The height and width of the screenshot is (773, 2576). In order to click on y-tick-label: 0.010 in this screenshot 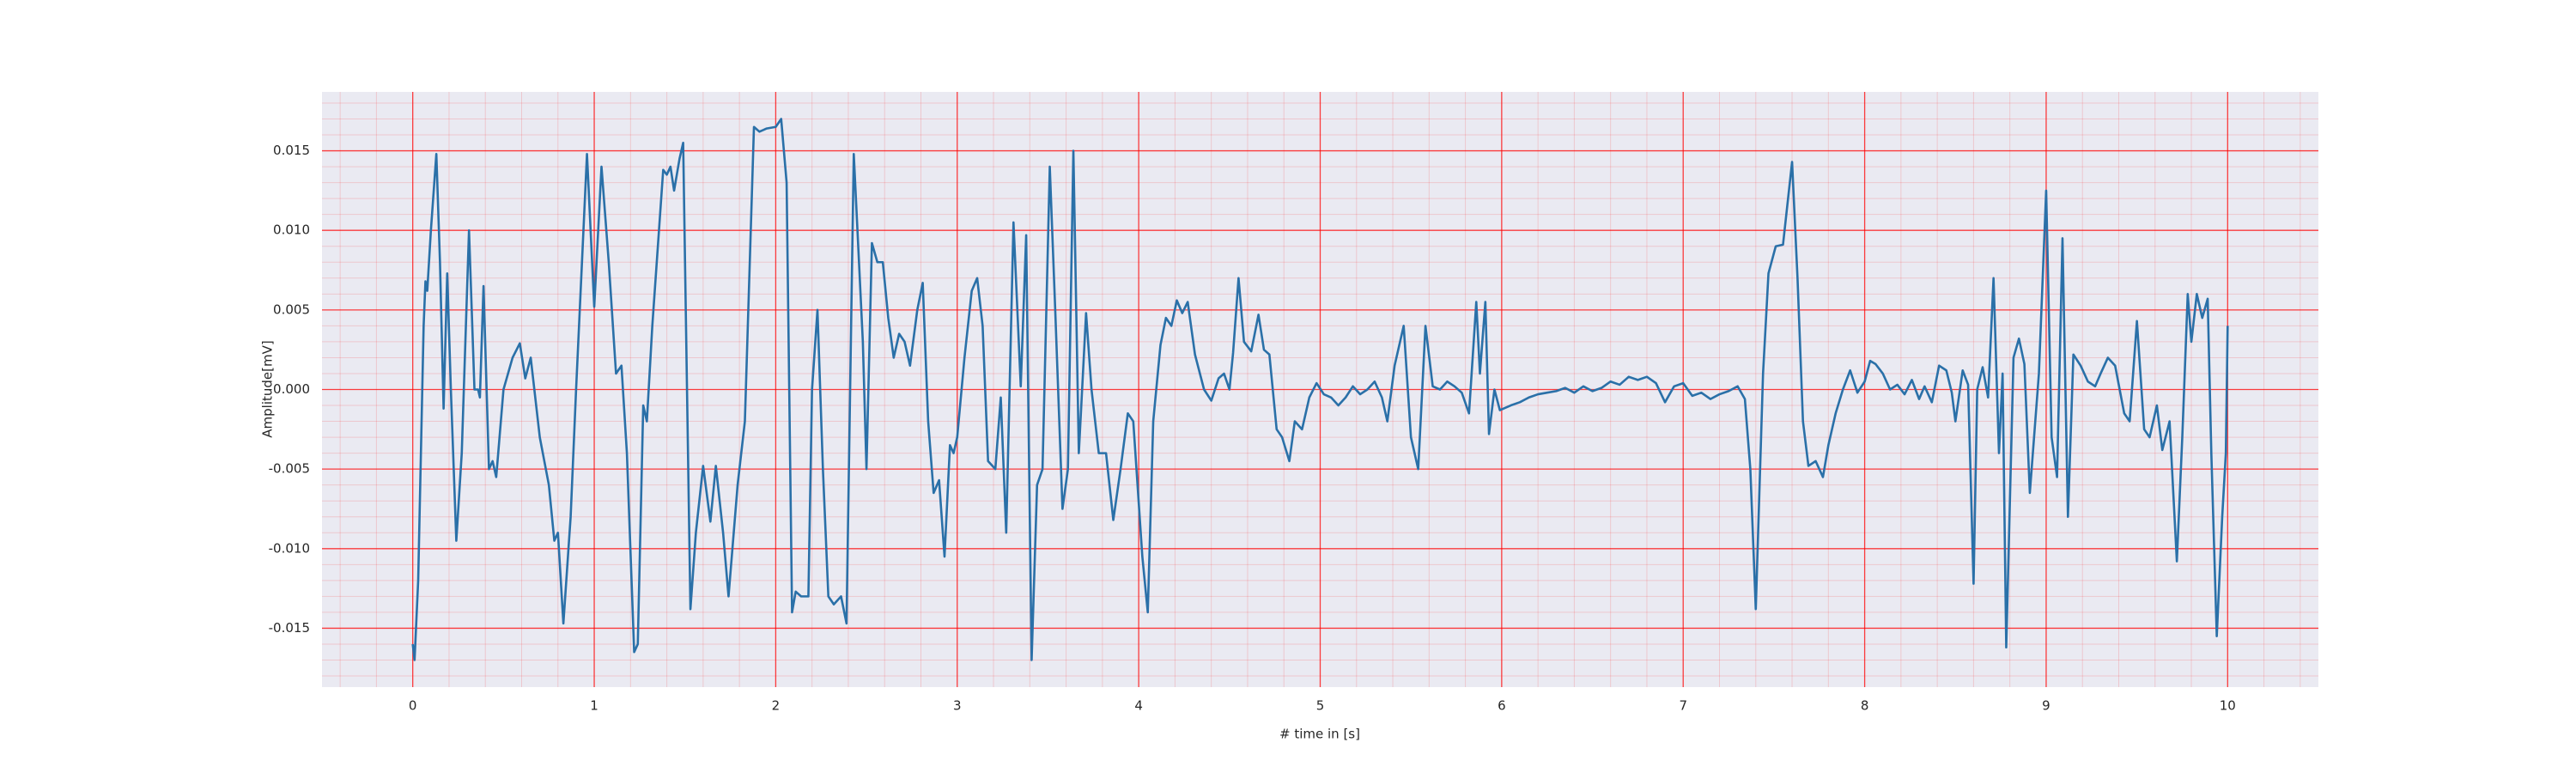, I will do `click(291, 230)`.